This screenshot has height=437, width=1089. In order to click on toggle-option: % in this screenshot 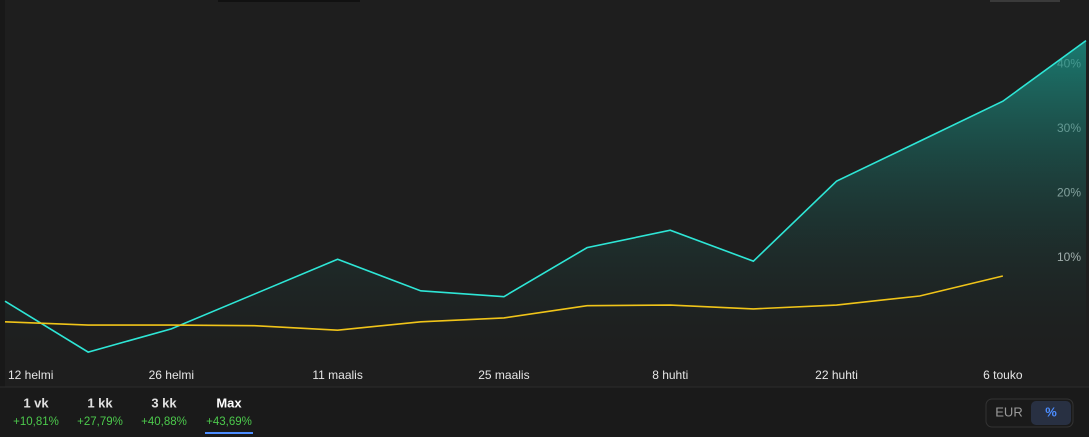, I will do `click(1051, 411)`.